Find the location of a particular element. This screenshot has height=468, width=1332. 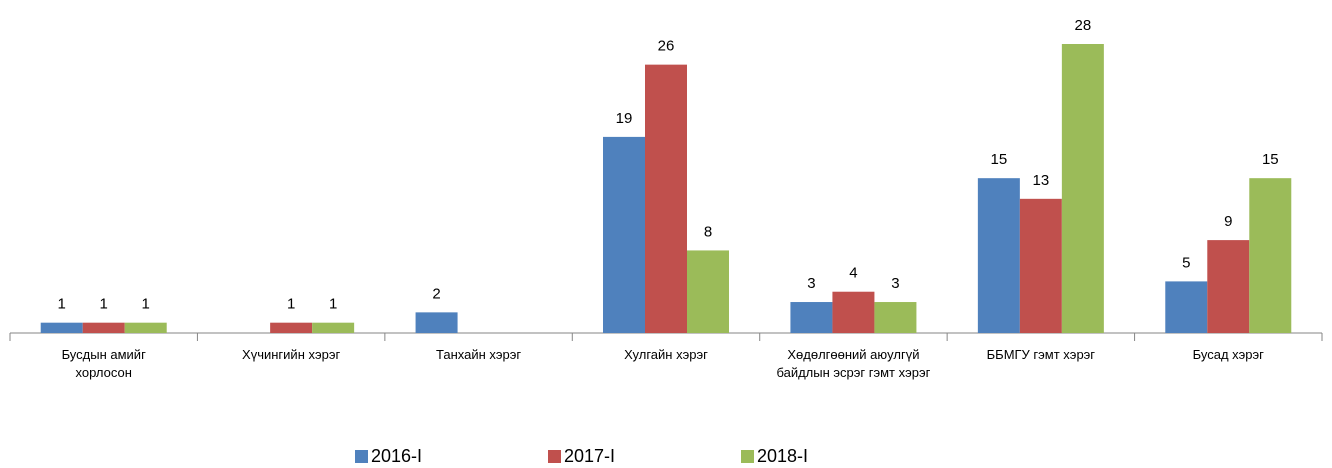

data-label: 4 is located at coordinates (853, 273).